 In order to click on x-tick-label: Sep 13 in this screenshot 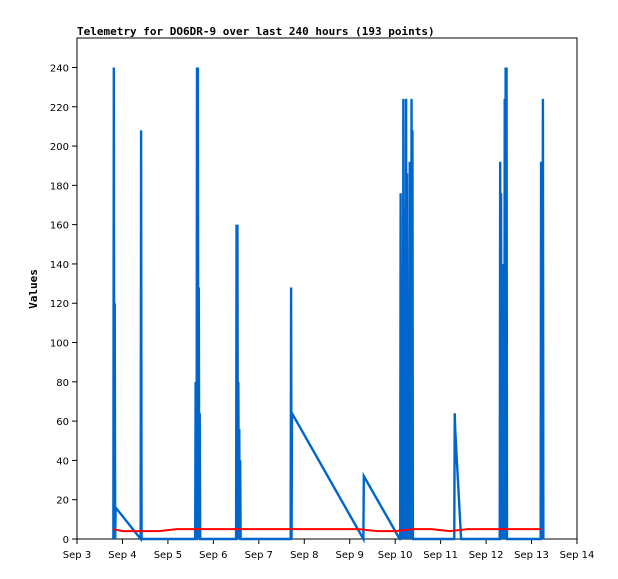, I will do `click(531, 555)`.